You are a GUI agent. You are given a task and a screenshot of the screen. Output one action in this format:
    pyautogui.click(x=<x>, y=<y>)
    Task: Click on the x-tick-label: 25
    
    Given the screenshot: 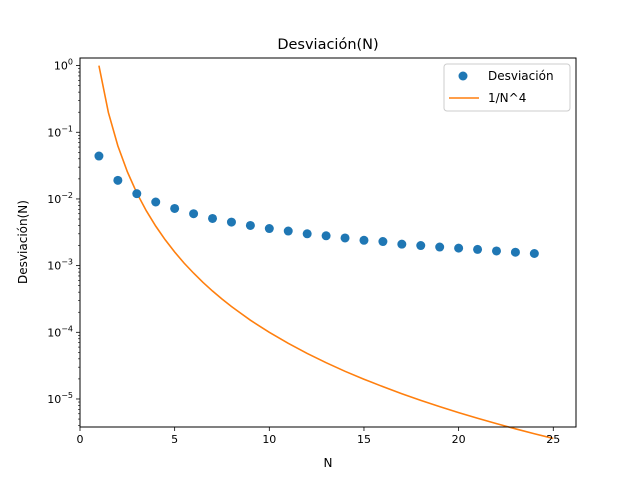 What is the action you would take?
    pyautogui.click(x=553, y=439)
    